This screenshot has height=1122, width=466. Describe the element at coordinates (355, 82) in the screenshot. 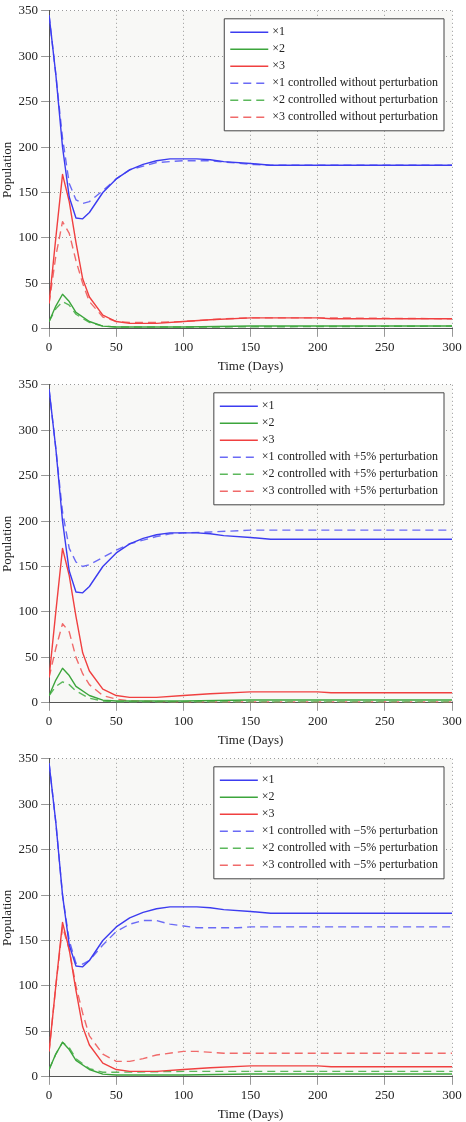

I see `legend-label: ×1 controlled without perturbation` at that location.